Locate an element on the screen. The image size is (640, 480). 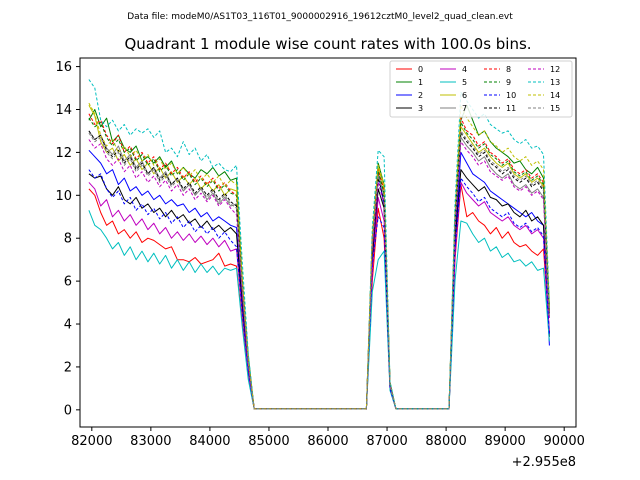
y-tick-label: 6 is located at coordinates (68, 282).